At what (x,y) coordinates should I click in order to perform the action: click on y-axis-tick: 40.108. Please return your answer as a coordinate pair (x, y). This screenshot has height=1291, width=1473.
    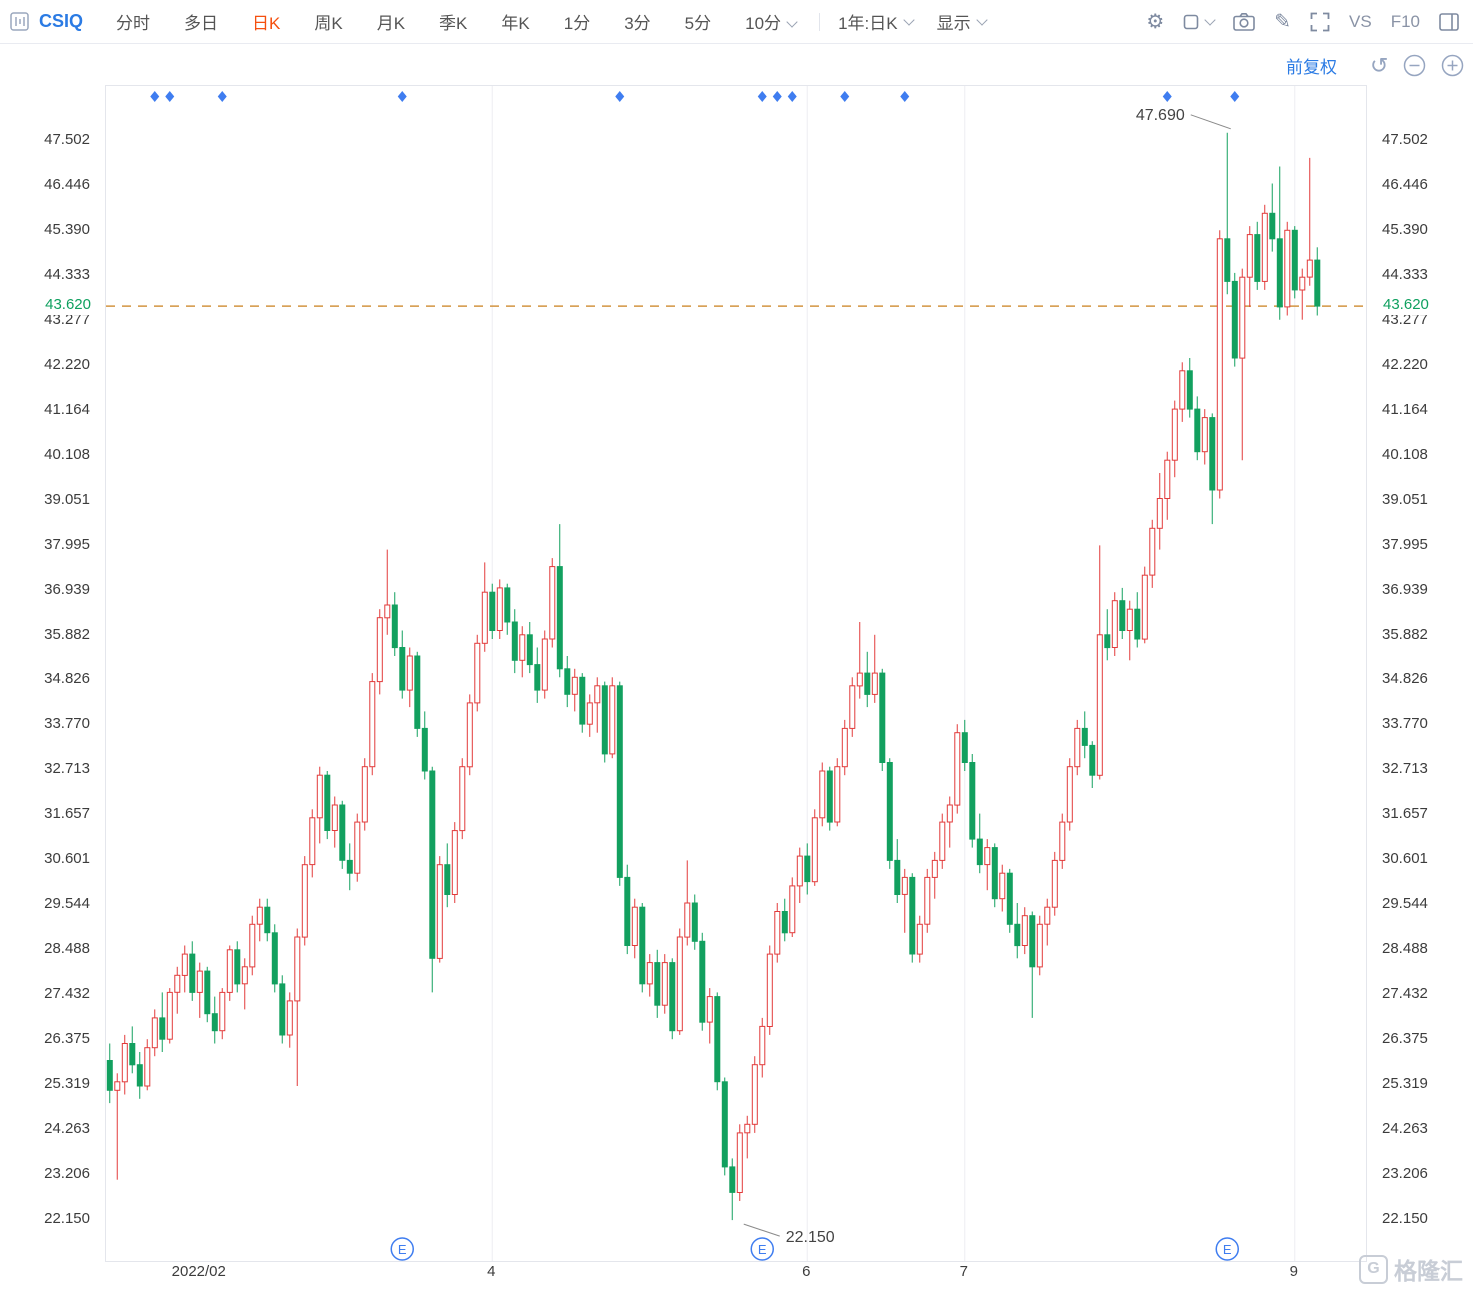
    Looking at the image, I should click on (67, 454).